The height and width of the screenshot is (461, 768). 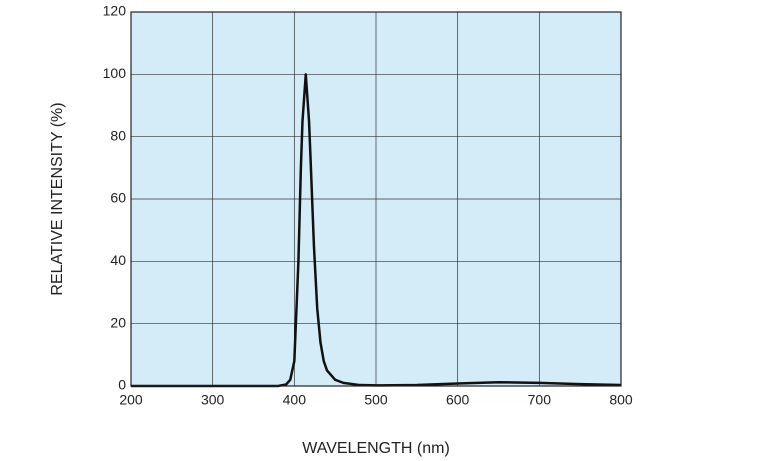 What do you see at coordinates (540, 400) in the screenshot?
I see `x-tick-label: 700` at bounding box center [540, 400].